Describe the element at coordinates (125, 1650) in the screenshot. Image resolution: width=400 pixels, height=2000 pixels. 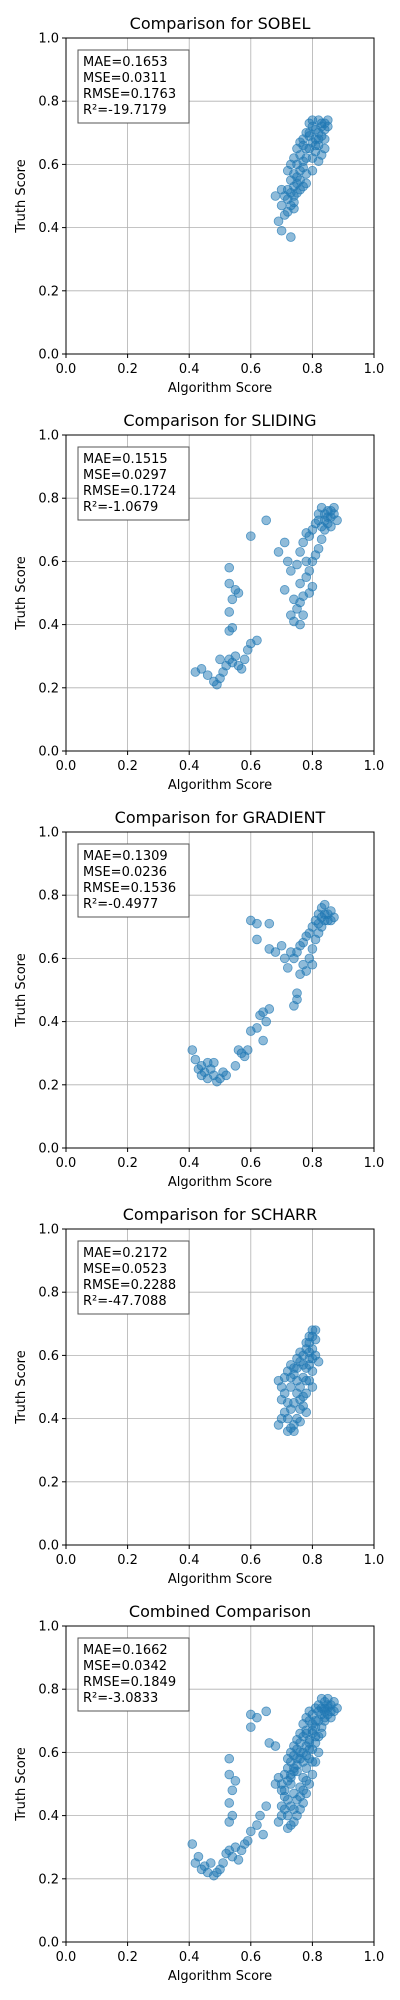
I see `stats-line: MAE=0.1662` at that location.